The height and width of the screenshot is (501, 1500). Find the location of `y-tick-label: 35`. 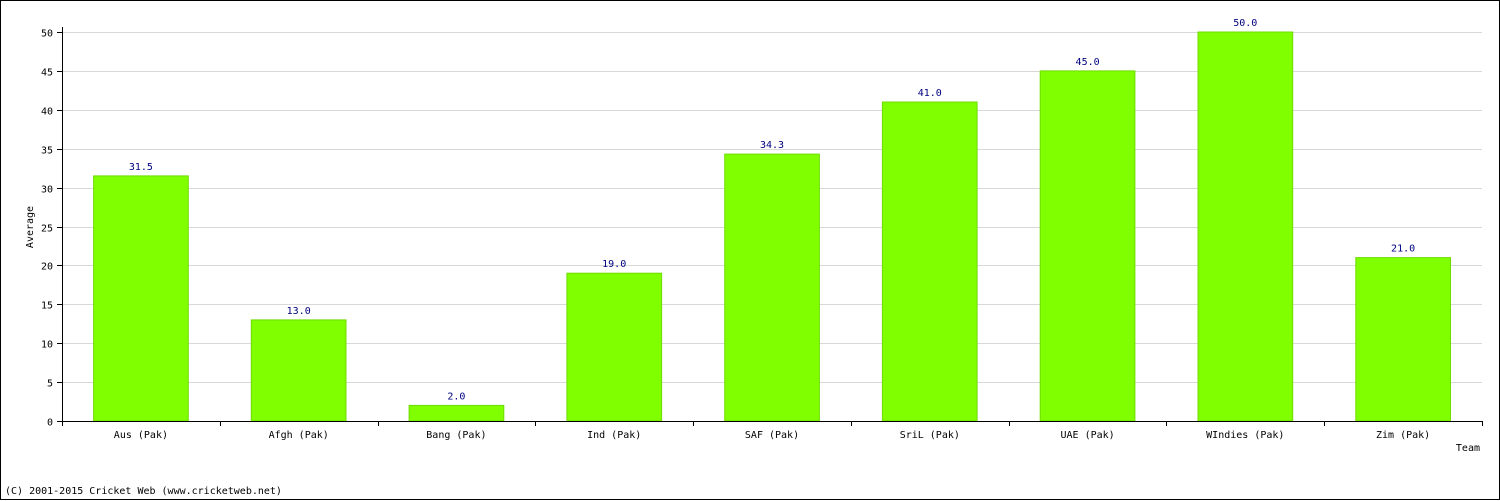

y-tick-label: 35 is located at coordinates (47, 151).